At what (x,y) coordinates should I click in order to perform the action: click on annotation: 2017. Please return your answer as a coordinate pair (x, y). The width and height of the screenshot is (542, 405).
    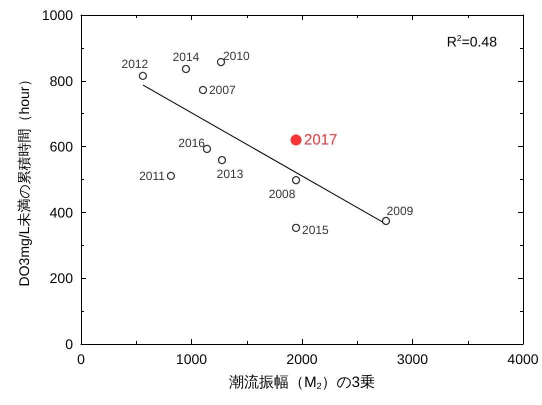
    Looking at the image, I should click on (321, 140).